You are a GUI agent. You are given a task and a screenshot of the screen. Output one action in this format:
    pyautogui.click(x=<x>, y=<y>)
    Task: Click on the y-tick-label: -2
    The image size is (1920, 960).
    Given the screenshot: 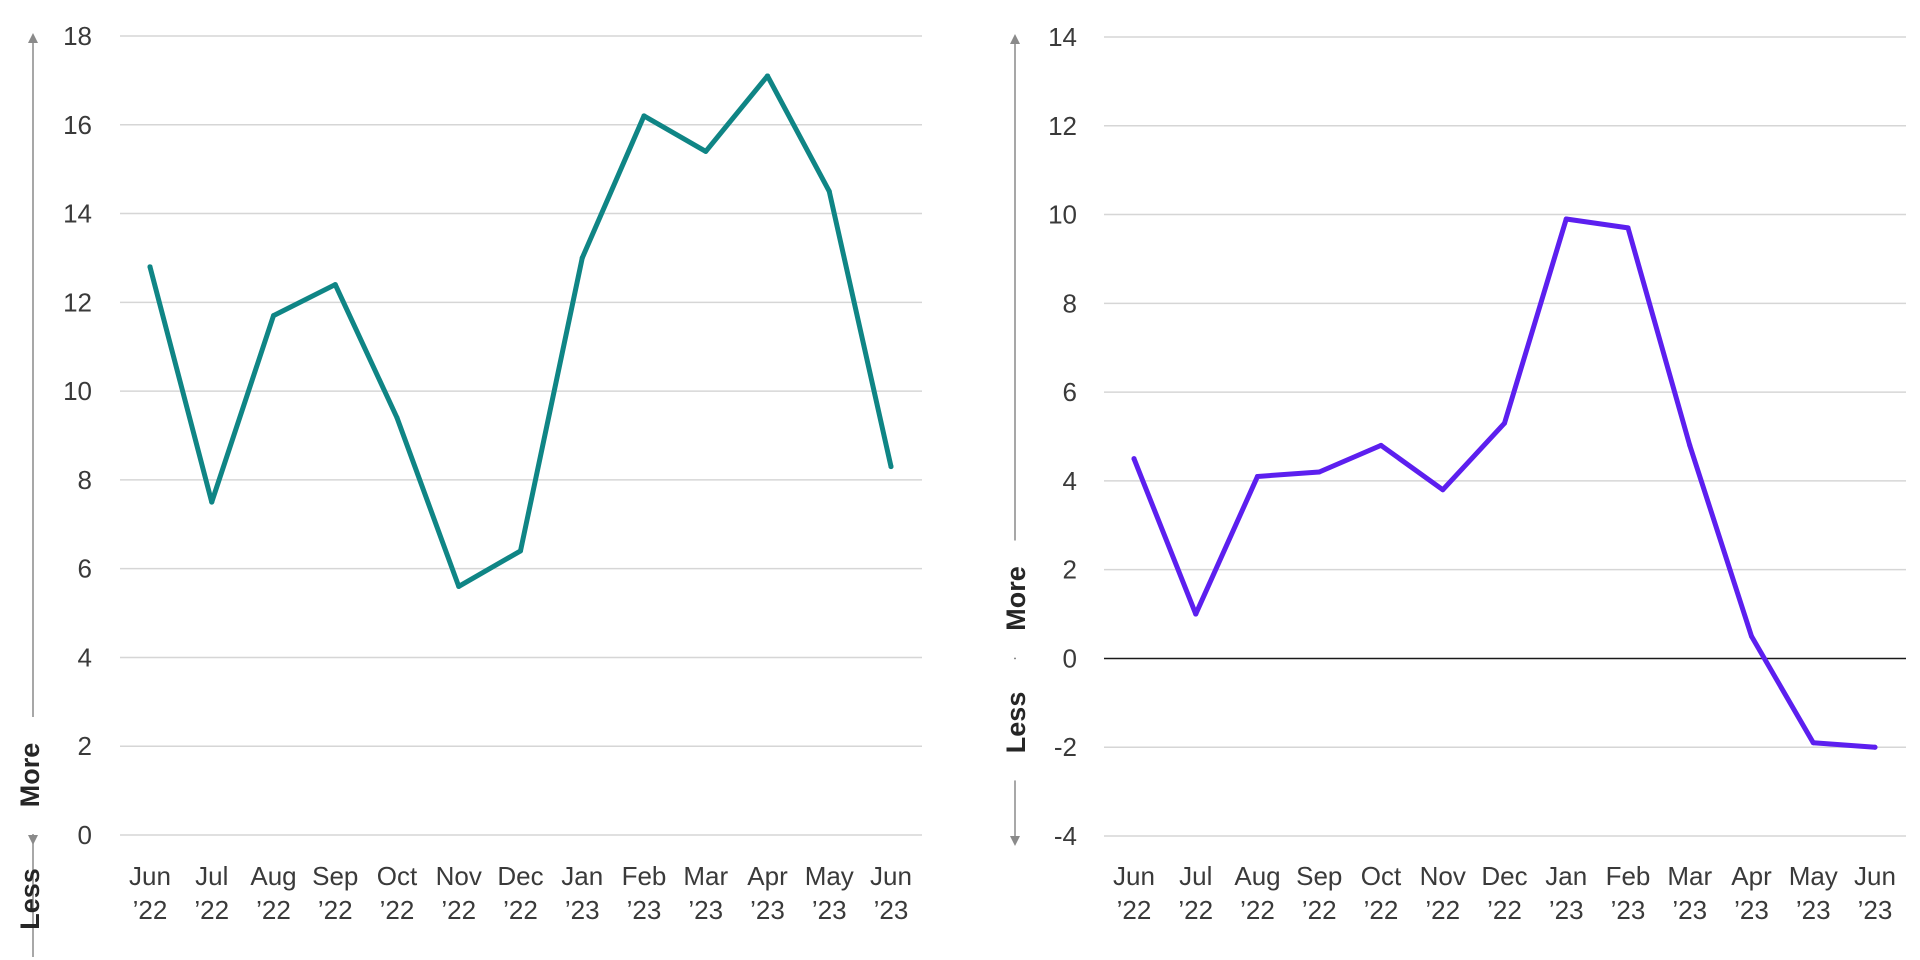 What is the action you would take?
    pyautogui.click(x=1065, y=747)
    